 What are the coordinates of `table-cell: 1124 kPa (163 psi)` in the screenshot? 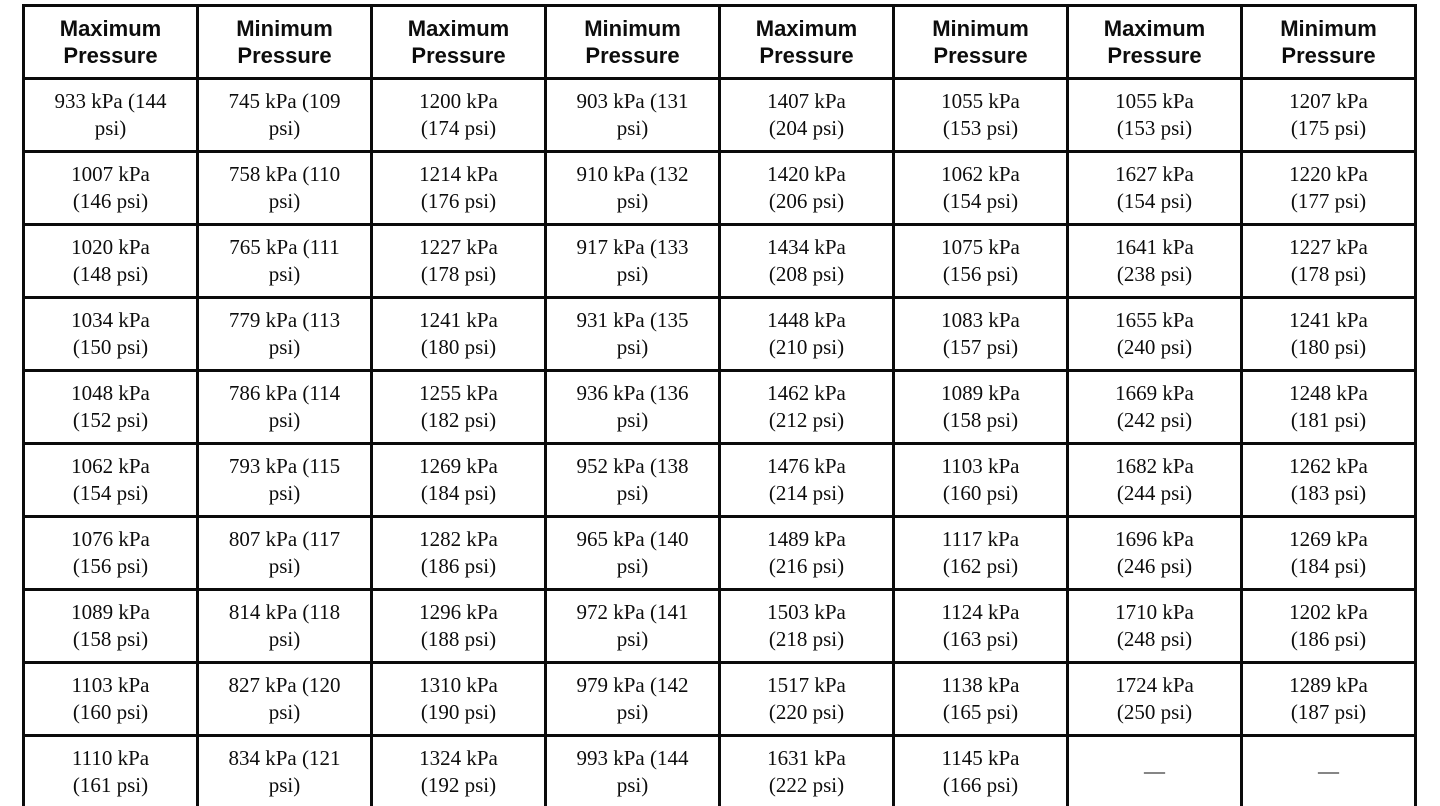 It's located at (980, 626).